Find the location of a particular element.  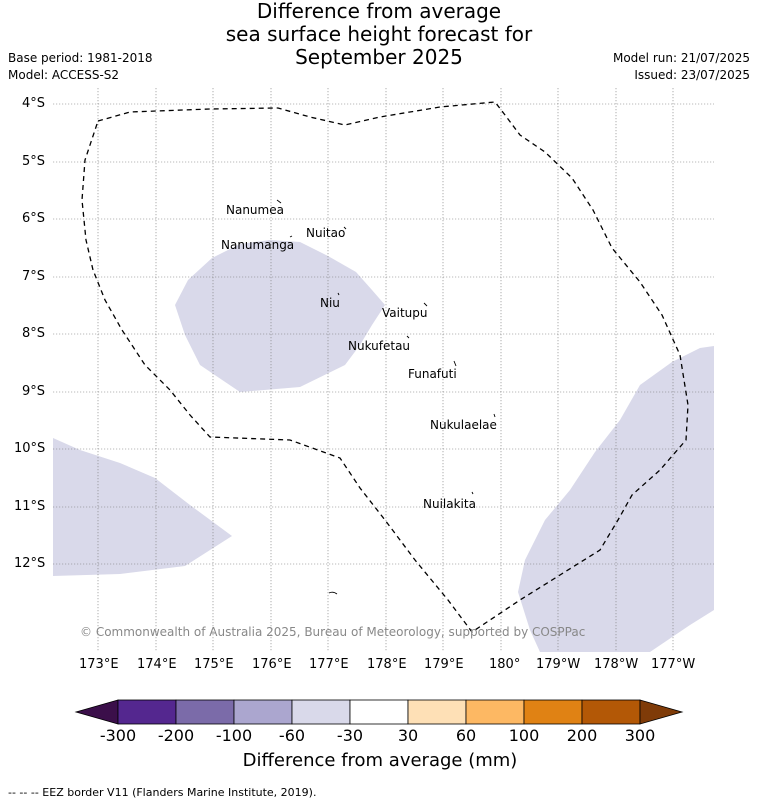

island-vaitupu-marker is located at coordinates (425, 304).